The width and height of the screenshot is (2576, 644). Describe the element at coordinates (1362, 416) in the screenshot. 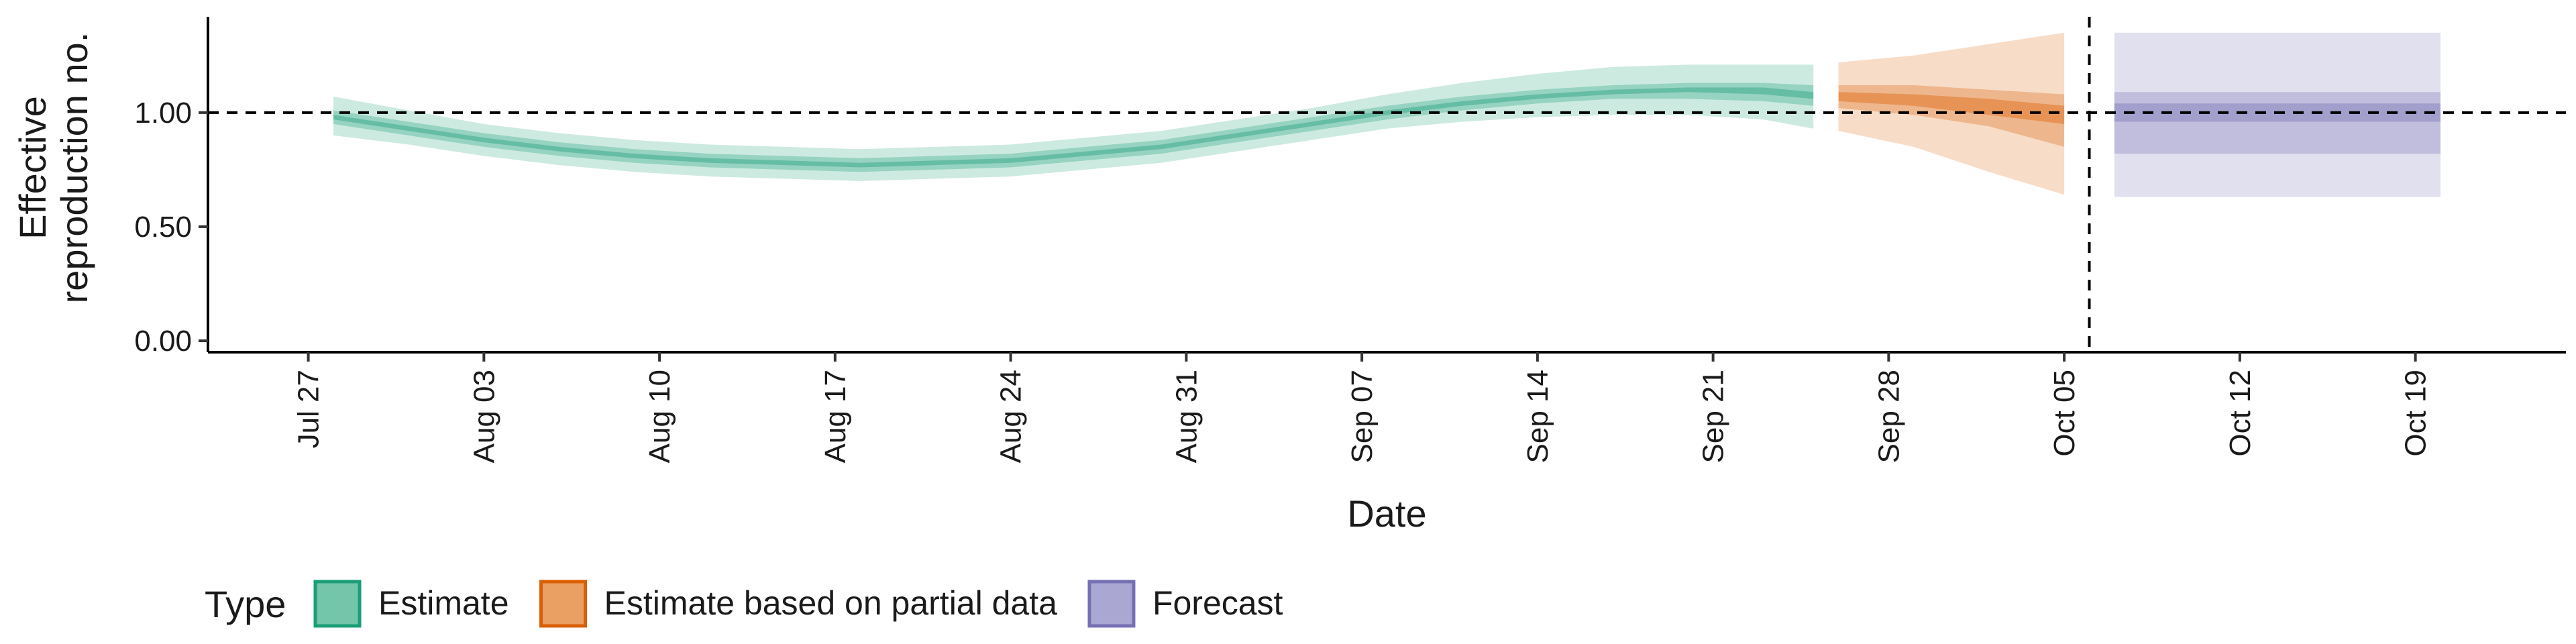

I see `x-tick-label: Sep 07` at that location.